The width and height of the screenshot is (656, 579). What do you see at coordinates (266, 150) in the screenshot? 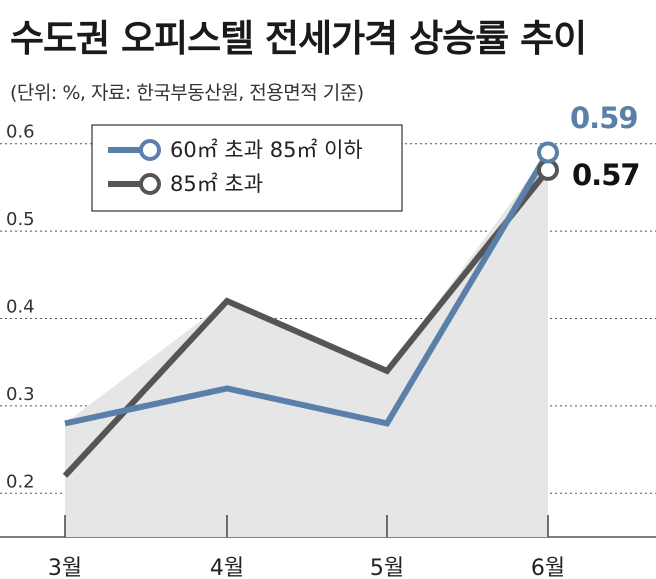
I see `legend-label: 60㎡ 초과 85㎡ 이하` at bounding box center [266, 150].